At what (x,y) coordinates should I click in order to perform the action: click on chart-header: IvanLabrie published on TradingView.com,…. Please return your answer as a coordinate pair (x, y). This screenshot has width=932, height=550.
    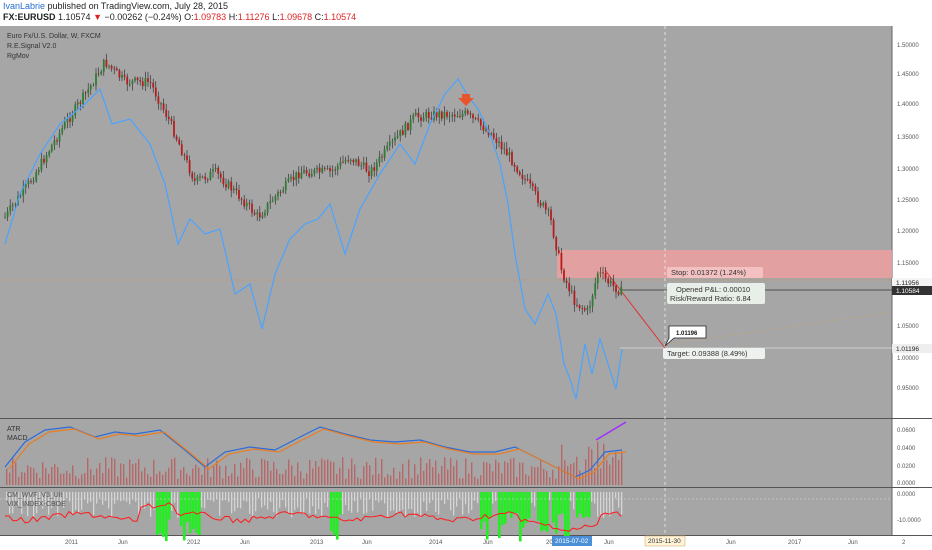
    Looking at the image, I should click on (466, 11).